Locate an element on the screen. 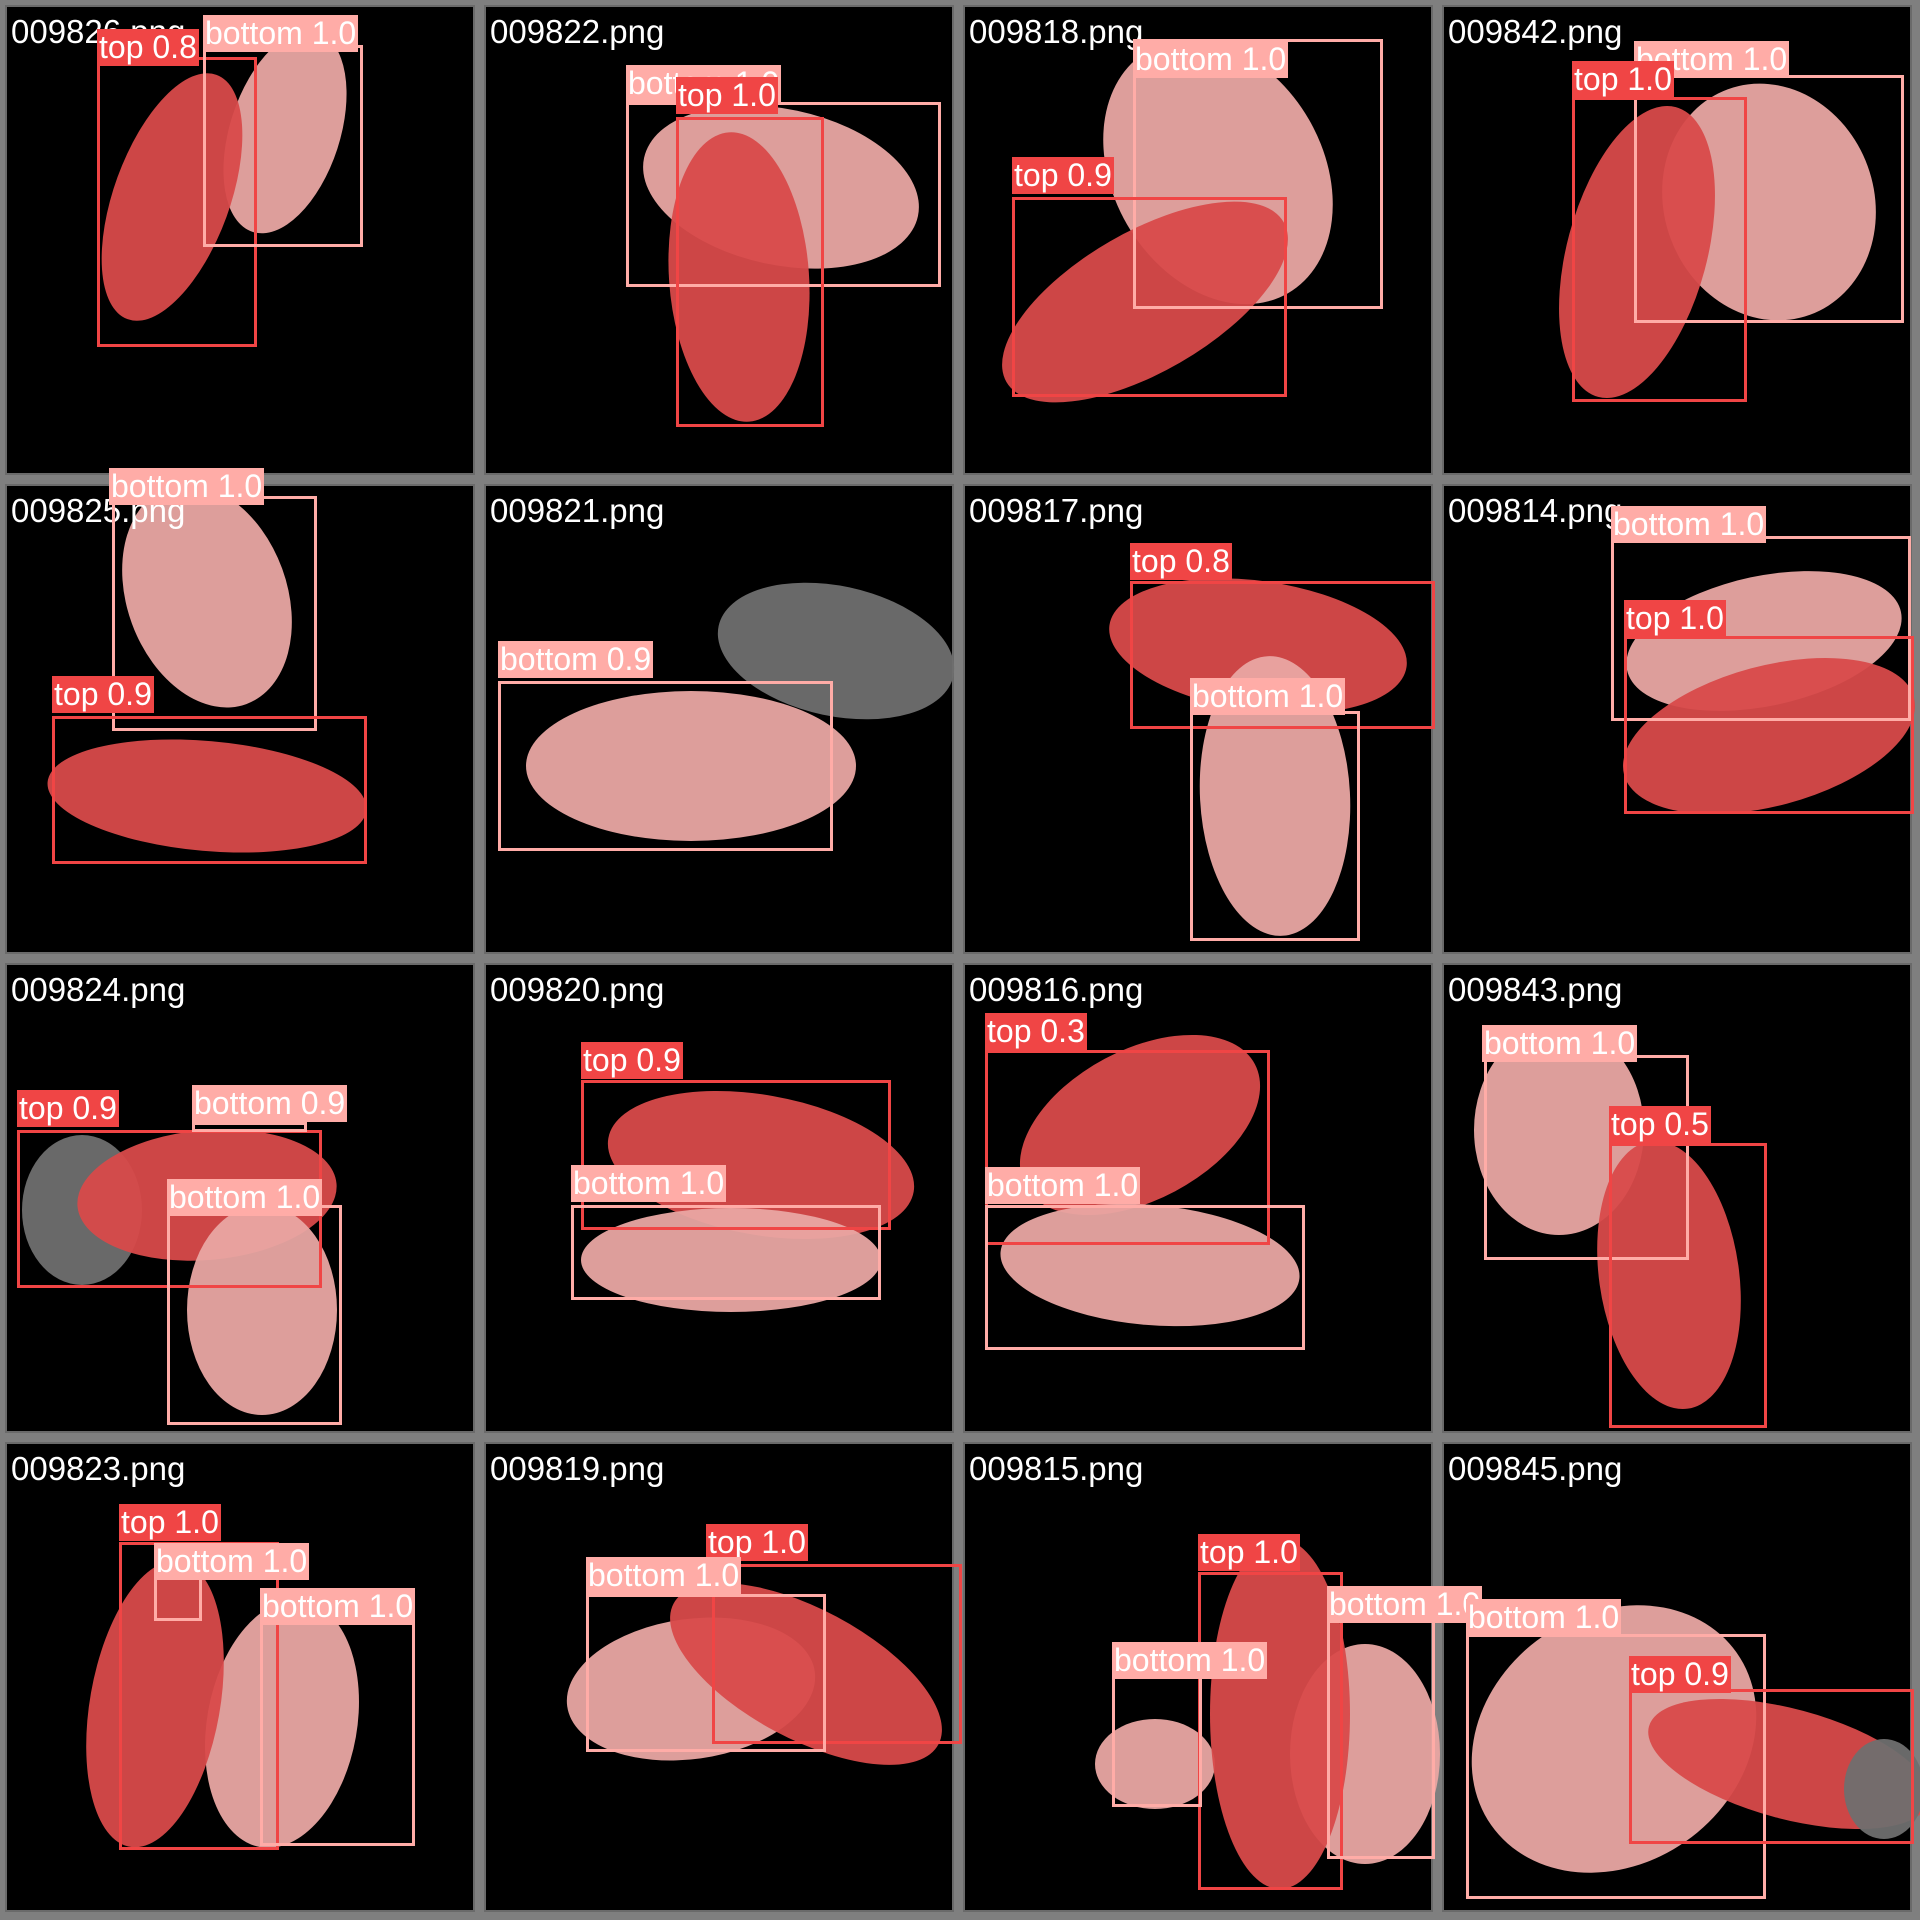  image-tile: 009842.png bottom 1.0 top 1.0 is located at coordinates (1677, 240).